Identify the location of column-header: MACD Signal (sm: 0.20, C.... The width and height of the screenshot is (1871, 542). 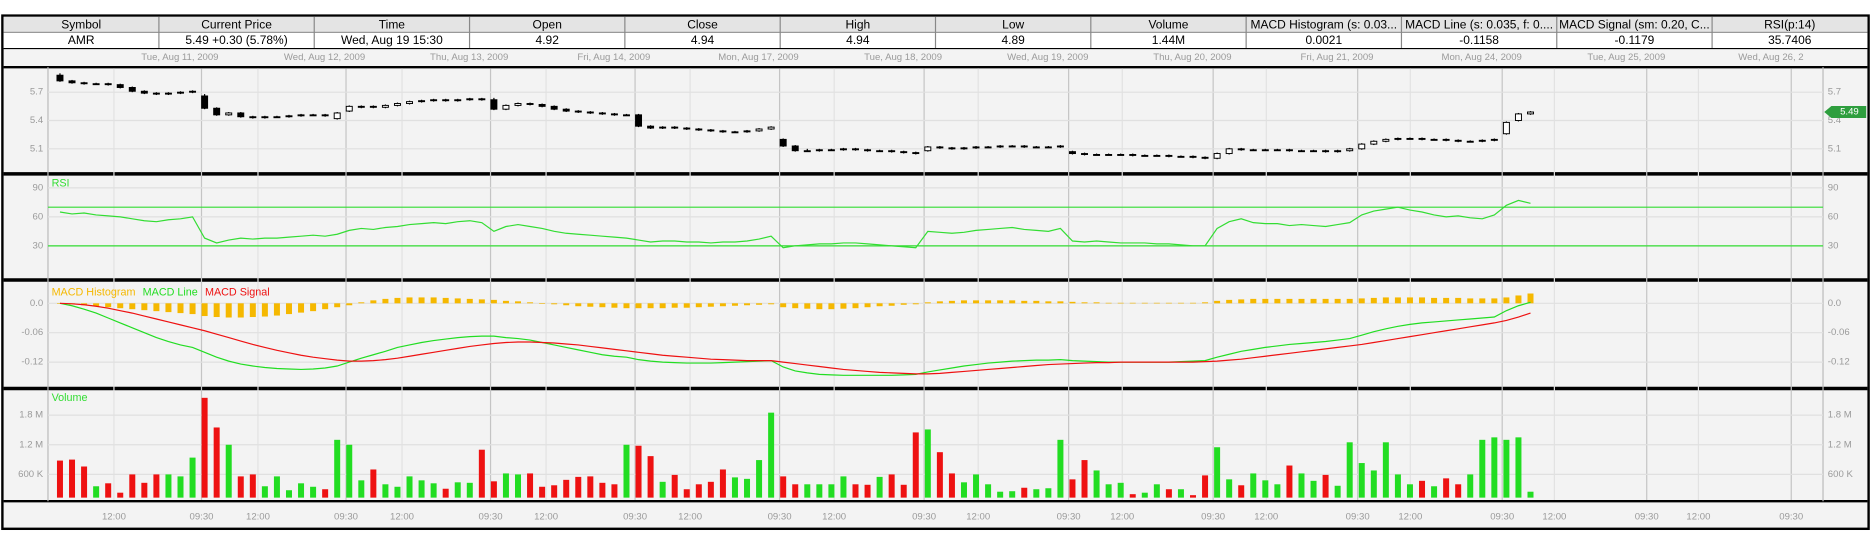
(1634, 24).